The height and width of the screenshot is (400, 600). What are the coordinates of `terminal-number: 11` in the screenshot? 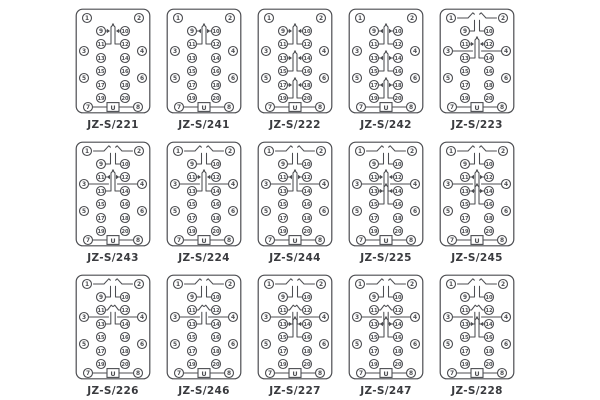 It's located at (192, 45).